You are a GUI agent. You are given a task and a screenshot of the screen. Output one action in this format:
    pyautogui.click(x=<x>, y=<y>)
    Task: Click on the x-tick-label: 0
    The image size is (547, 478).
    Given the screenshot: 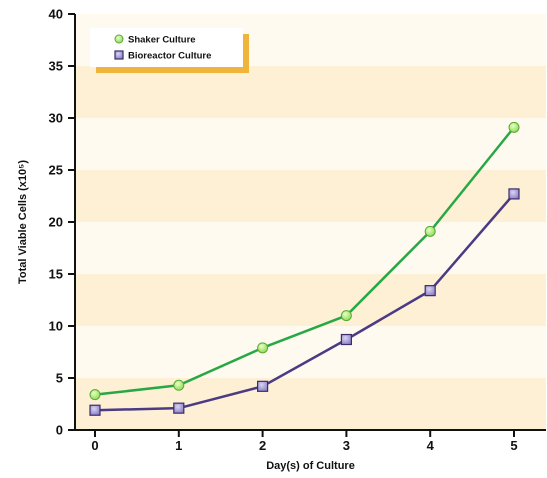 What is the action you would take?
    pyautogui.click(x=94, y=445)
    